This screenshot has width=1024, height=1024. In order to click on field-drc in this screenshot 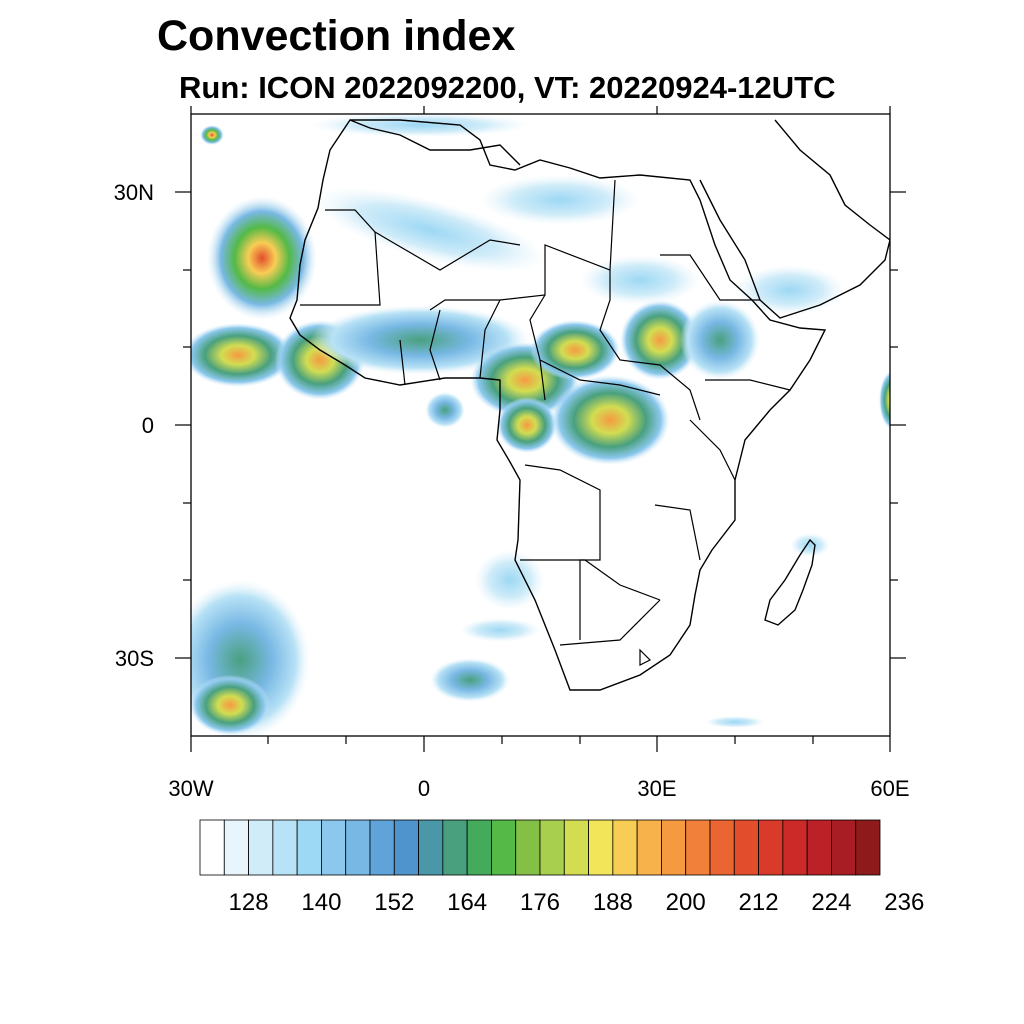, I will do `click(610, 420)`.